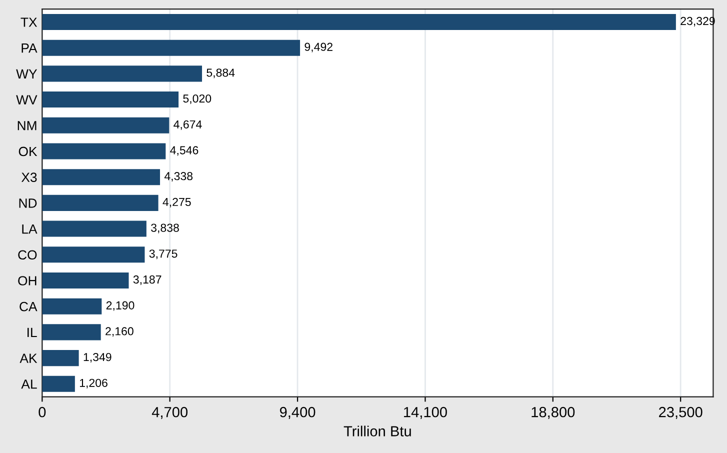  Describe the element at coordinates (29, 22) in the screenshot. I see `y-tick-label: TX` at that location.